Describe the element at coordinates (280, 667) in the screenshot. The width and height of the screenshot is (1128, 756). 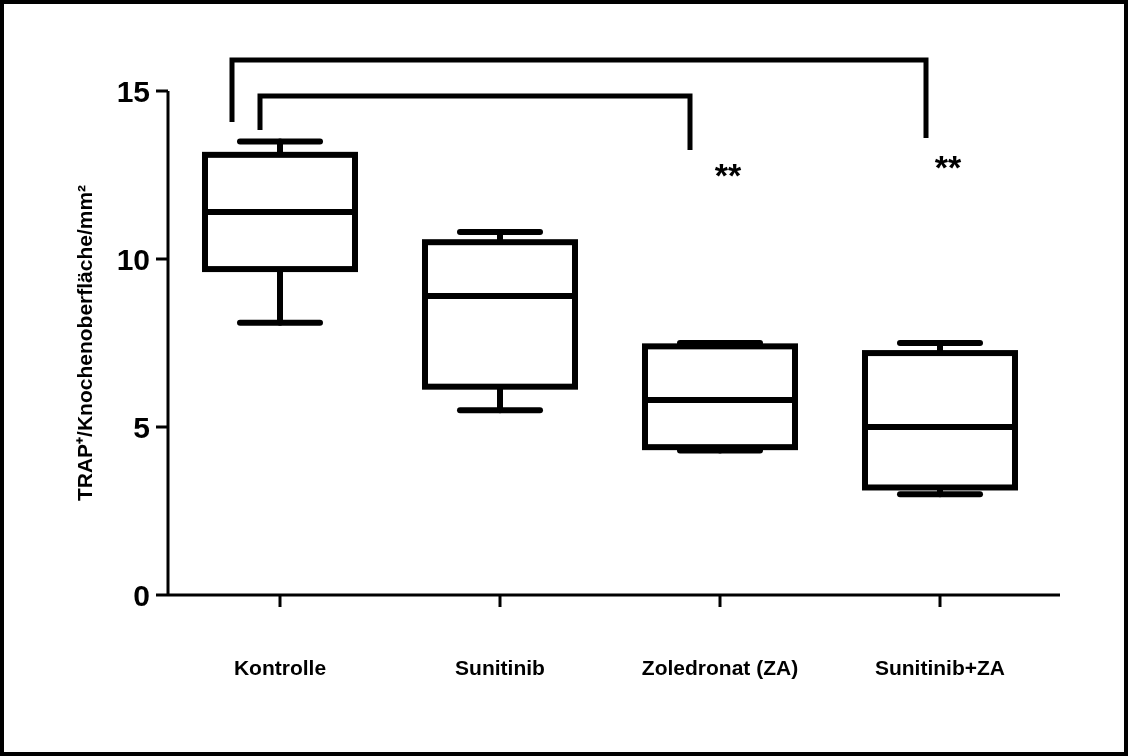
I see `x-tick-label: Kontrolle` at that location.